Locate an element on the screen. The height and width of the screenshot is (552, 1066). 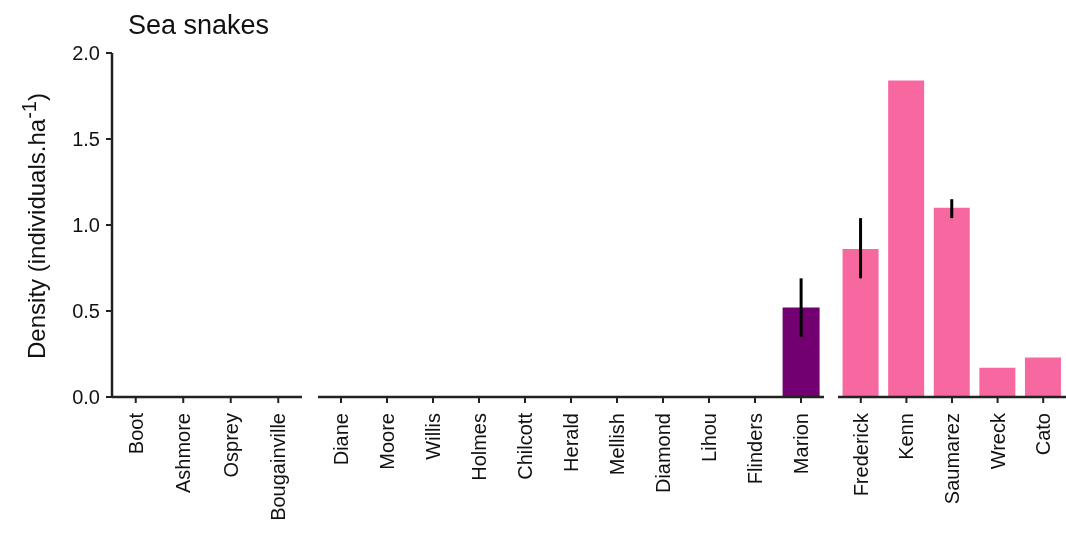
x-tick-label: Flinders is located at coordinates (755, 449).